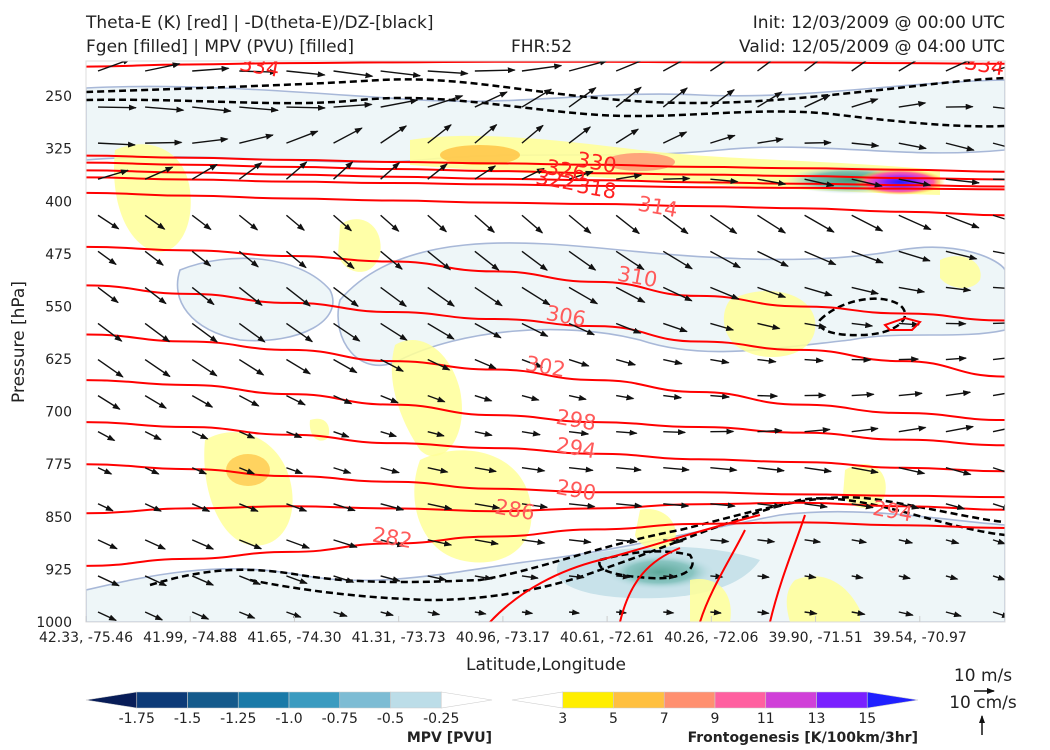 Image resolution: width=1050 pixels, height=750 pixels. What do you see at coordinates (390, 719) in the screenshot?
I see `colorbar-tick-label: -0.5` at bounding box center [390, 719].